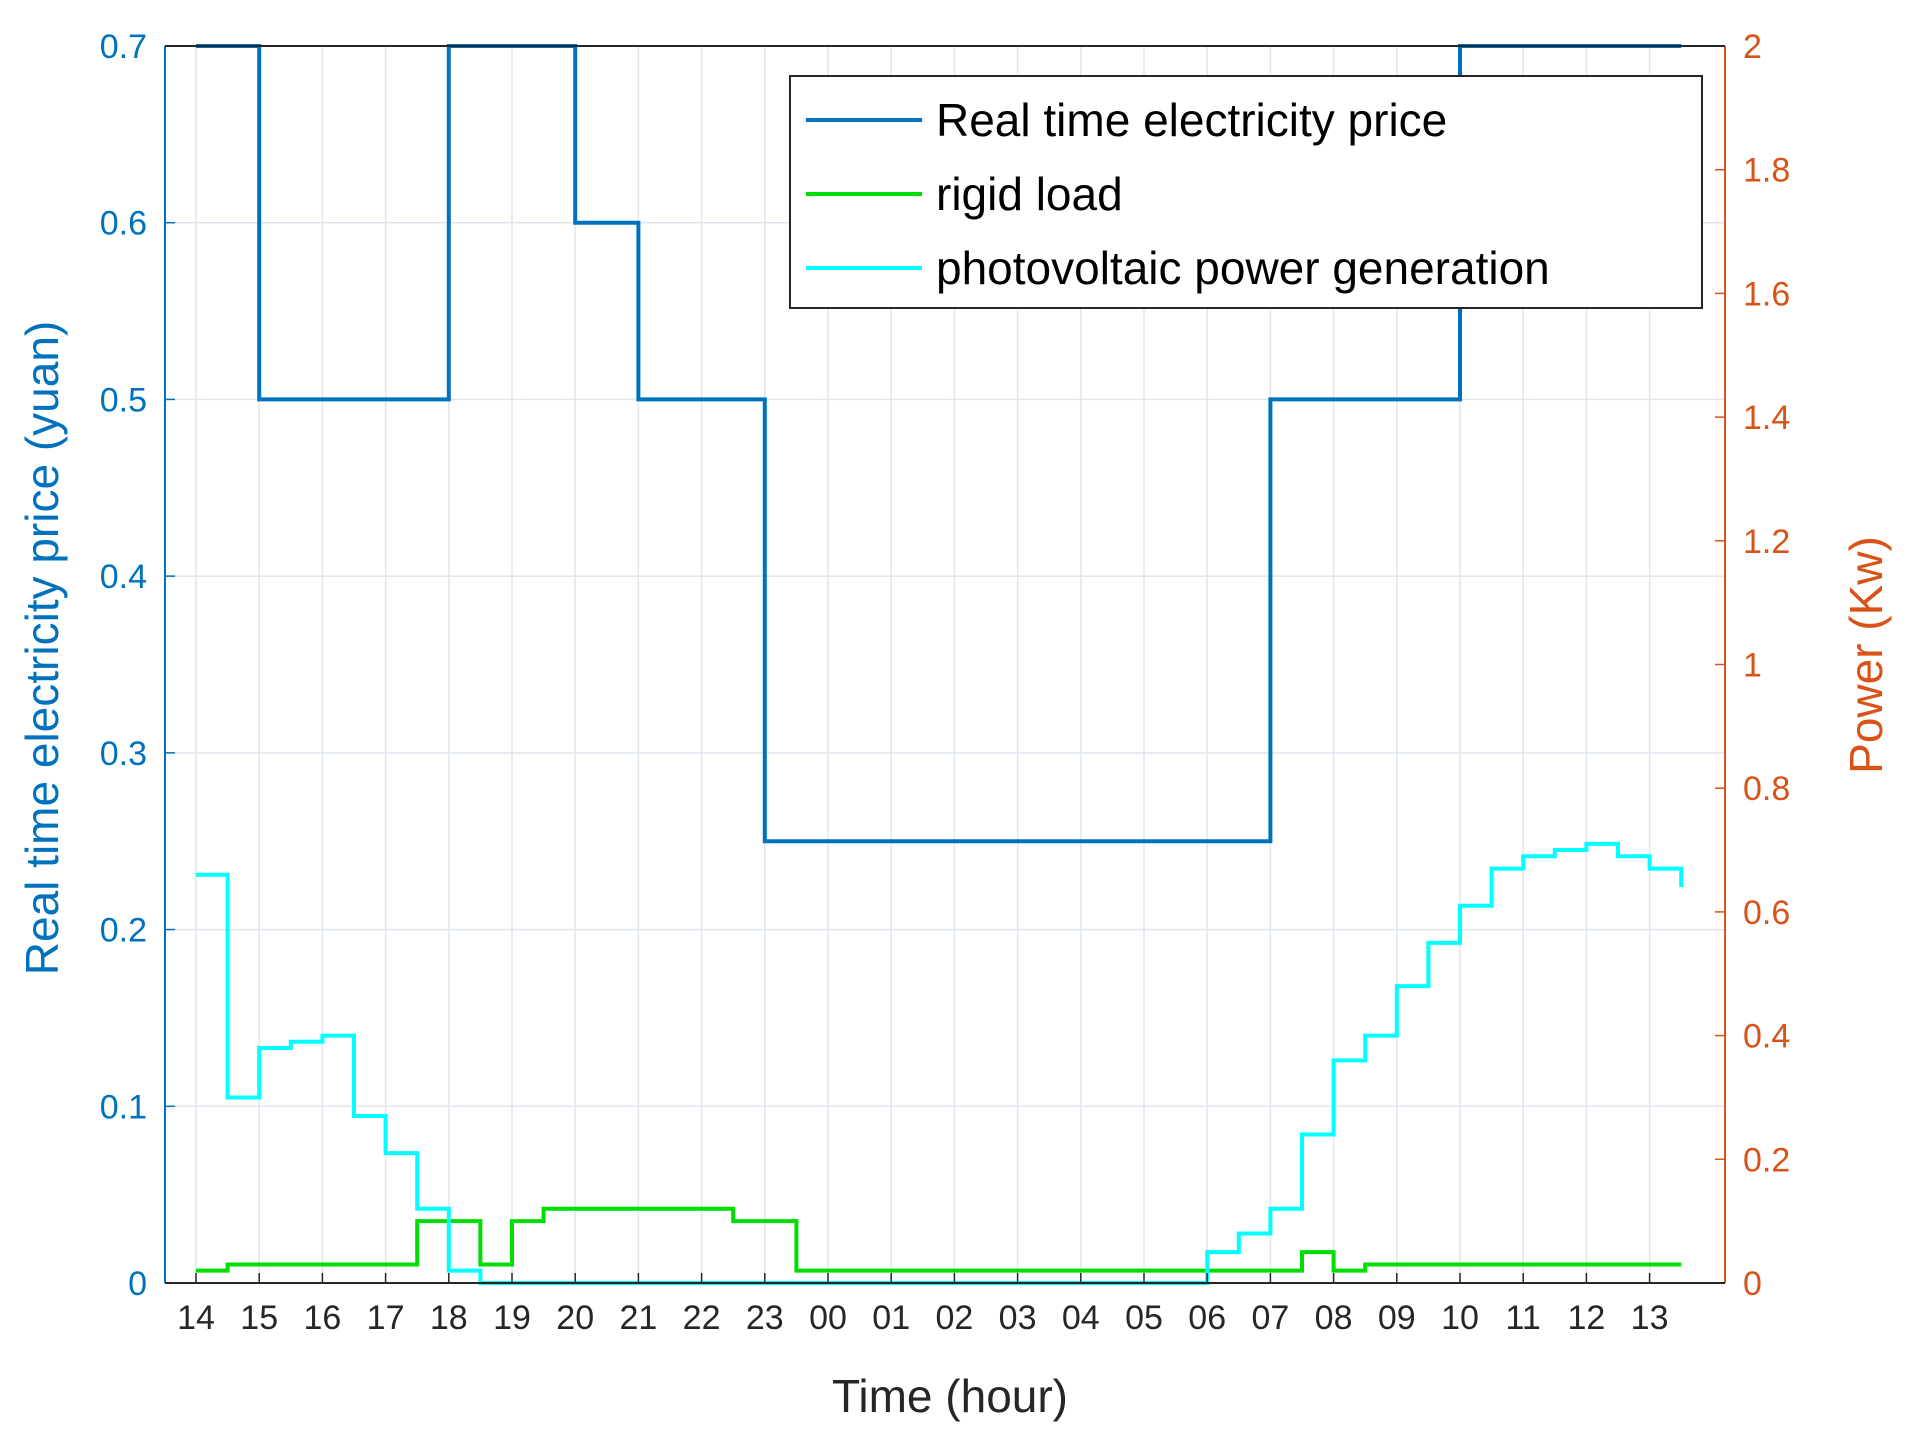 The width and height of the screenshot is (1910, 1452). What do you see at coordinates (1144, 1318) in the screenshot?
I see `x-tick-label: 05` at bounding box center [1144, 1318].